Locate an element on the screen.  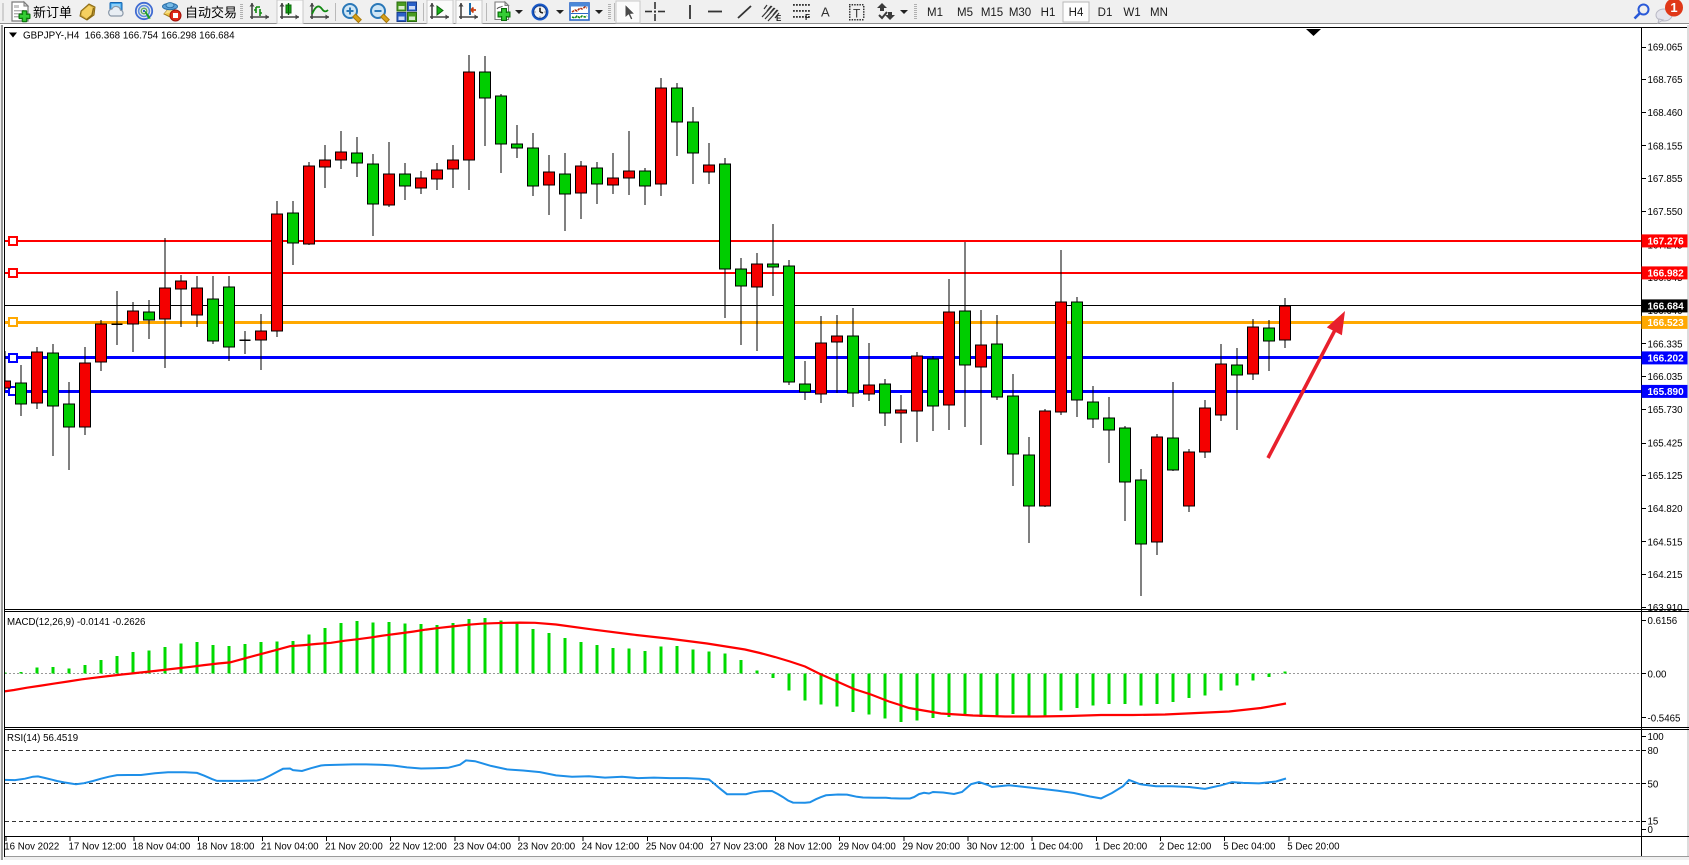
svg-text: H1 is located at coordinates (1048, 13).